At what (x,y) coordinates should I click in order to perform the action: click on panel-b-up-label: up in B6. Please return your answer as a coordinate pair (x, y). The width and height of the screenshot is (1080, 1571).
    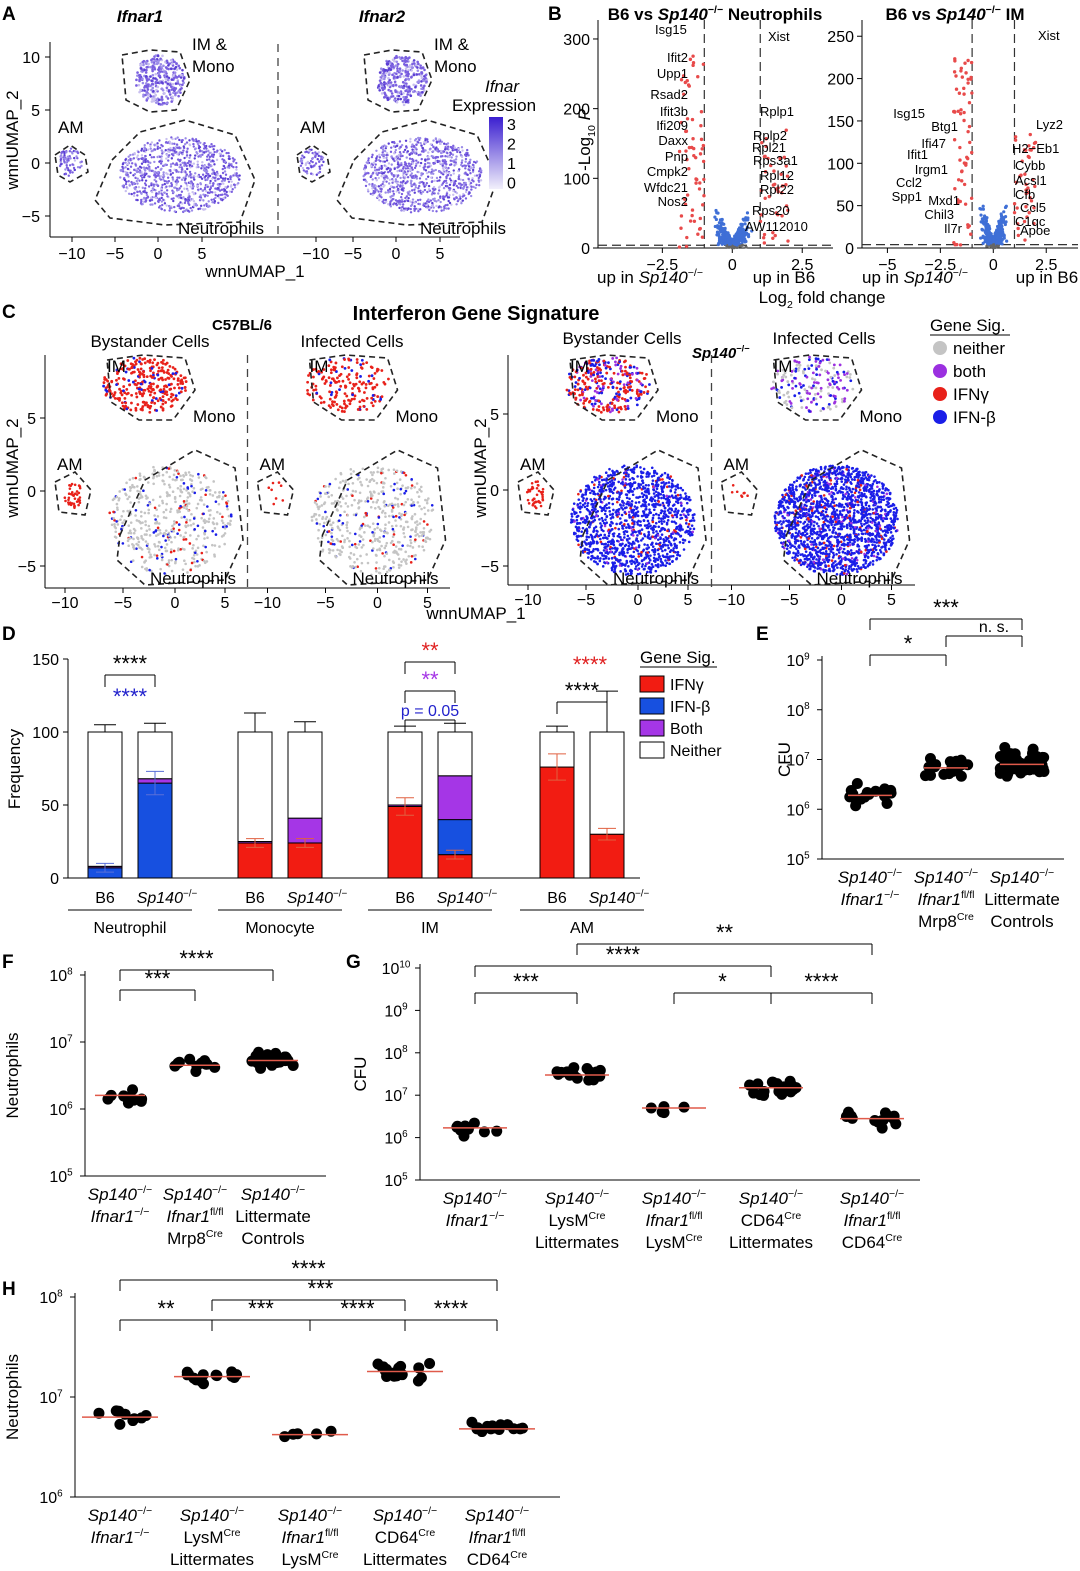
    Looking at the image, I should click on (1047, 277).